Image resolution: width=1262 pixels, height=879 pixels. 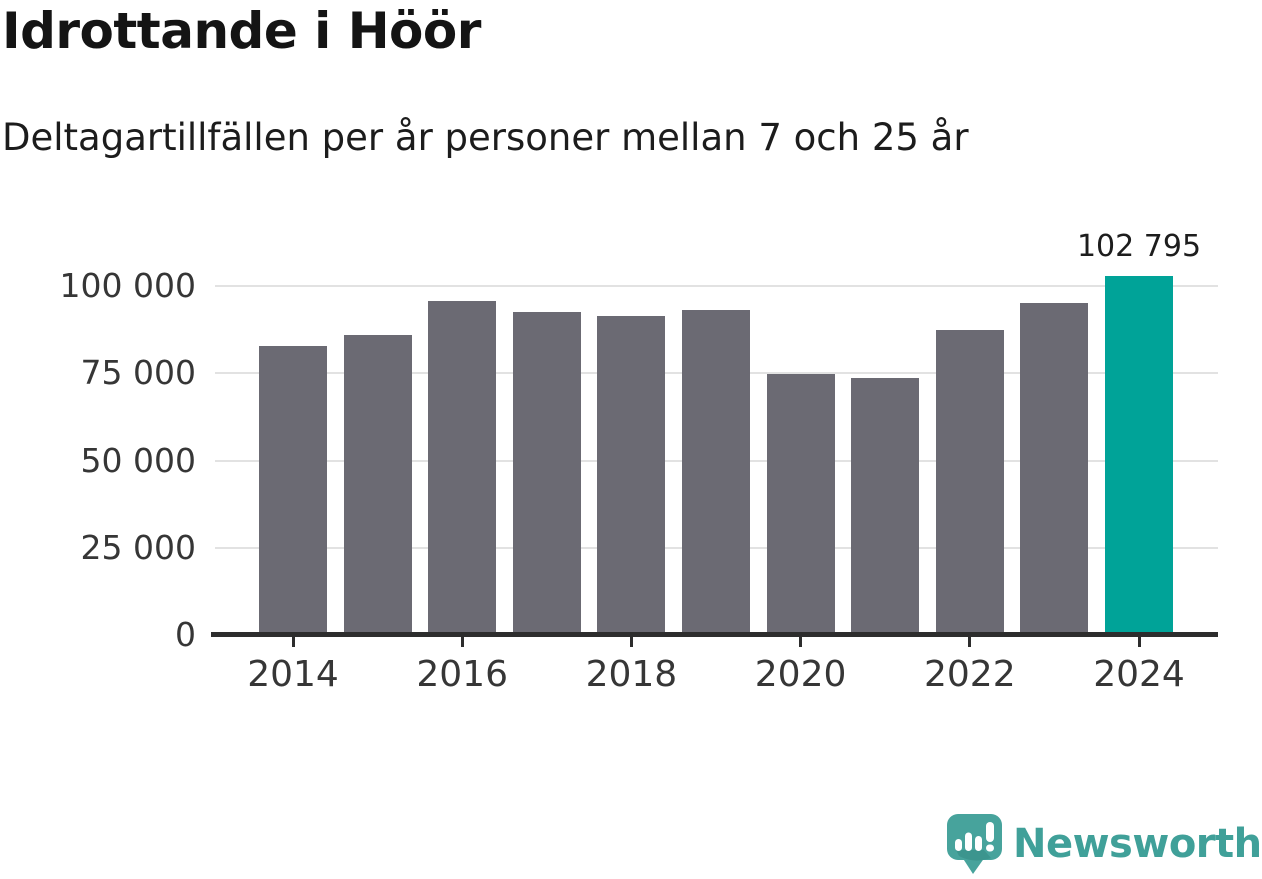 I want to click on logo-bubble-tail, so click(x=973, y=865).